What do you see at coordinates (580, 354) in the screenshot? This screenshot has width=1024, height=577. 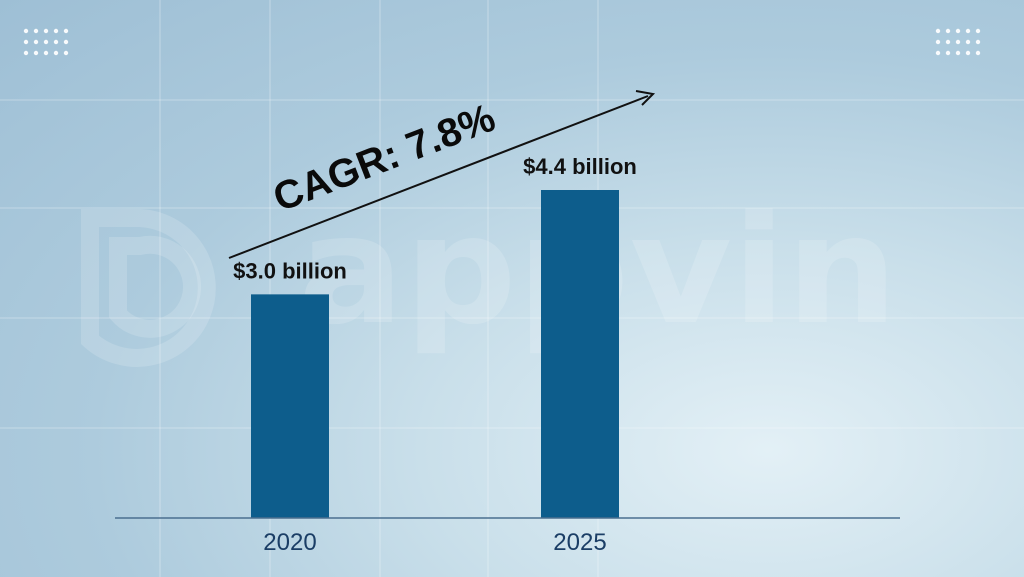 I see `bar-2025` at bounding box center [580, 354].